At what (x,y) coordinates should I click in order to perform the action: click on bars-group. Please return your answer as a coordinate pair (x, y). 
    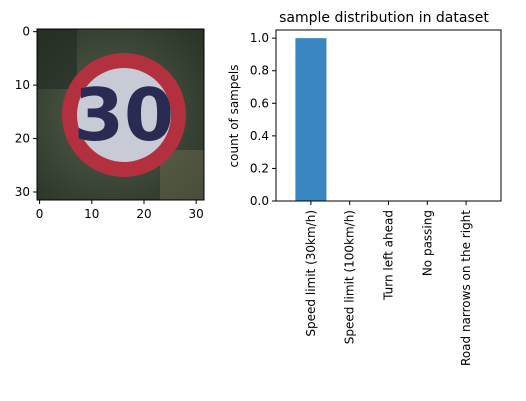
    Looking at the image, I should click on (311, 120).